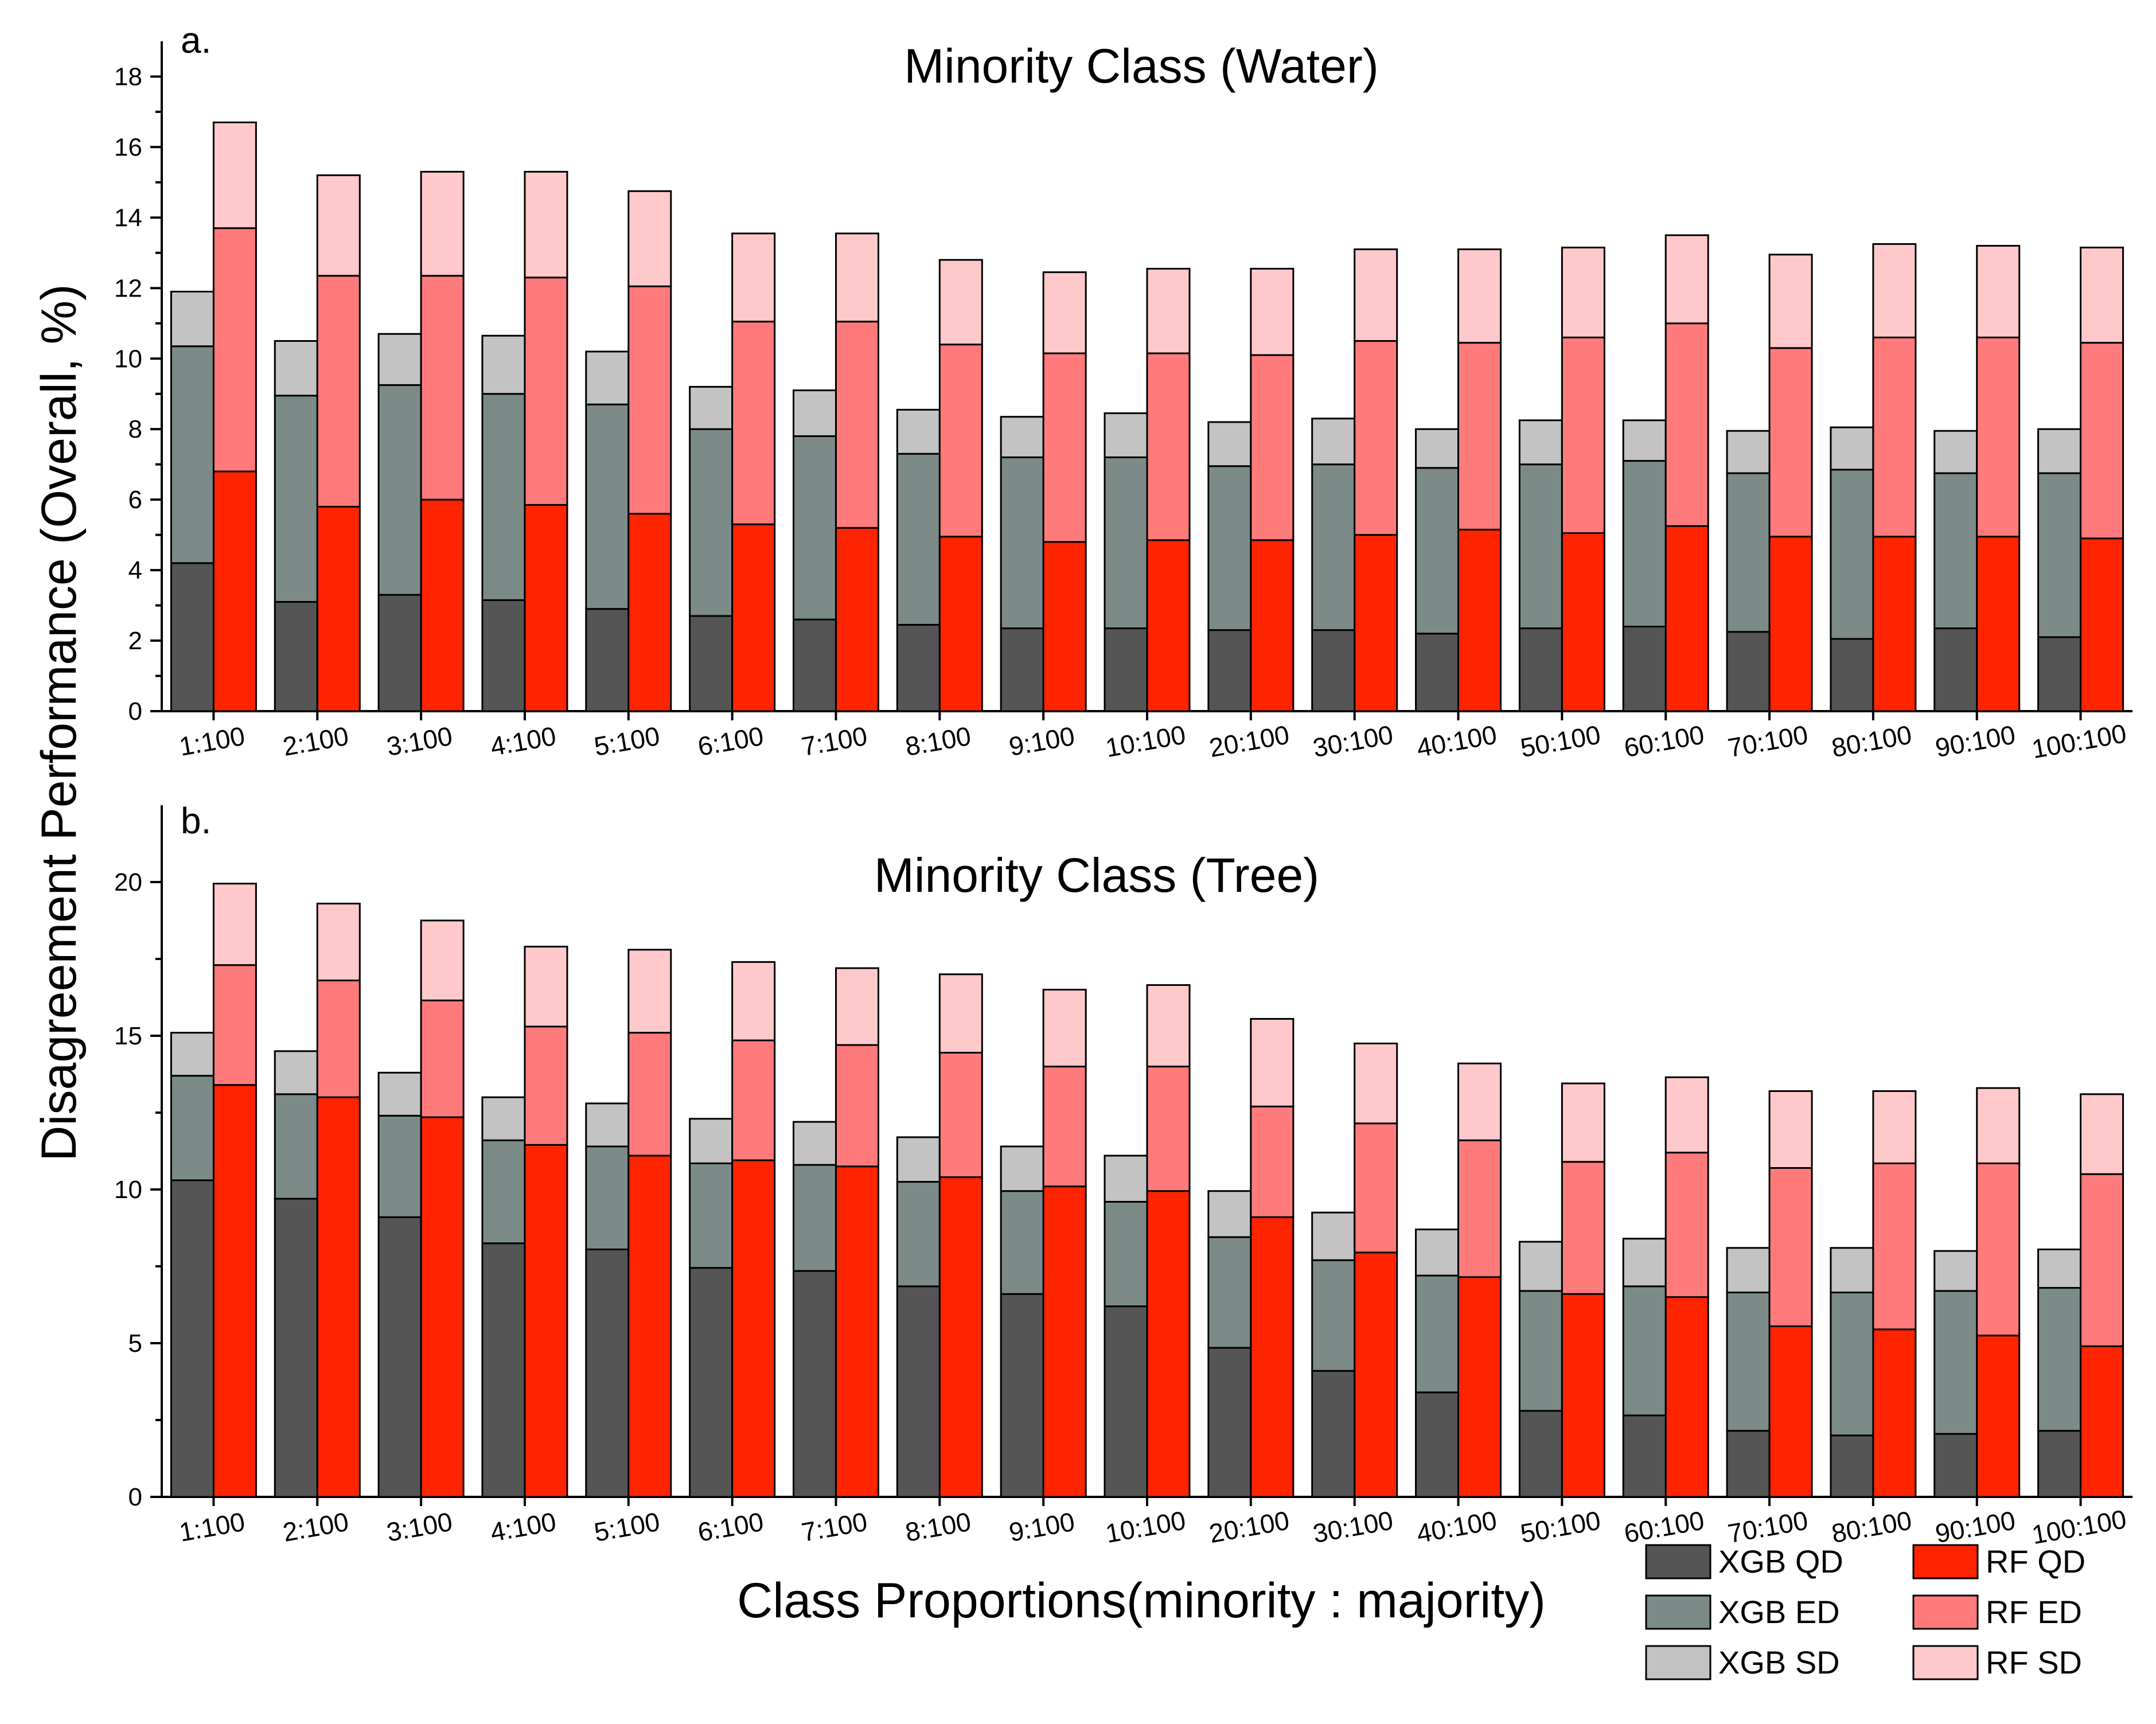 This screenshot has height=1724, width=2156. What do you see at coordinates (1141, 66) in the screenshot?
I see `panel-title-water: Minority Class (Water)` at bounding box center [1141, 66].